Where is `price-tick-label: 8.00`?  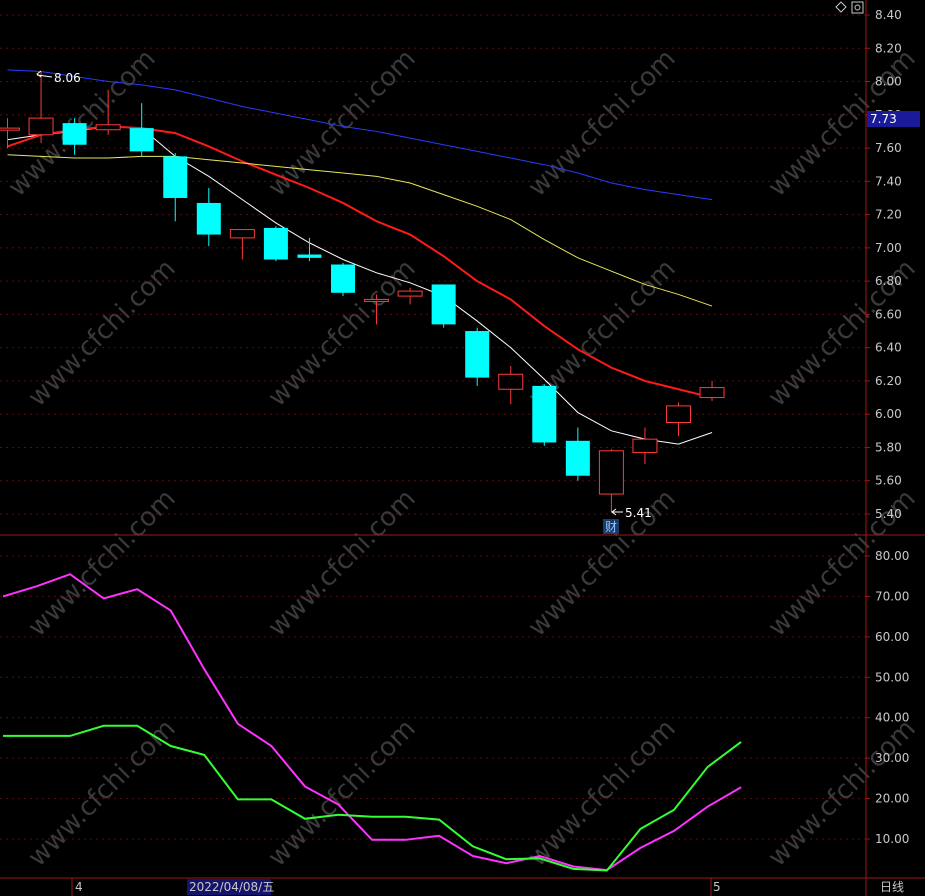 price-tick-label: 8.00 is located at coordinates (888, 82).